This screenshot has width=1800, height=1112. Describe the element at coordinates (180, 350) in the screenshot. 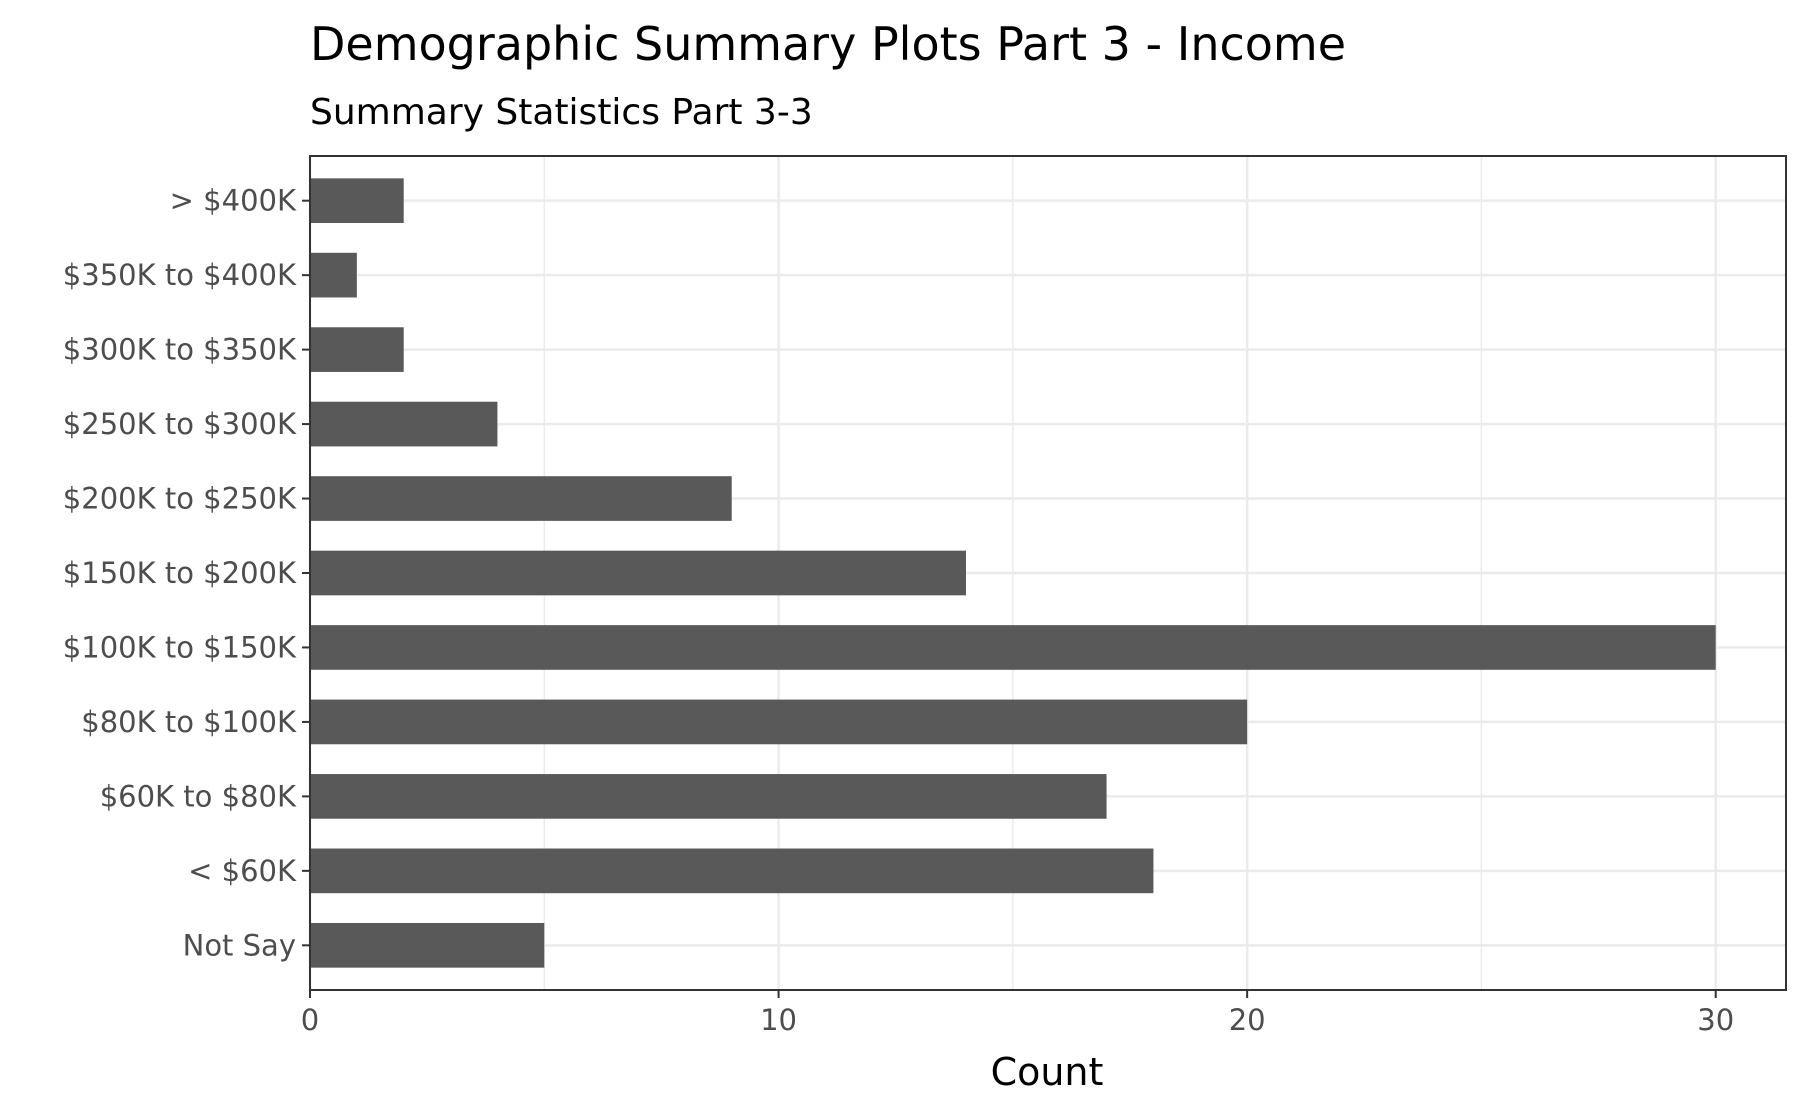

I see `y-tick-label: $300K to $350K` at that location.